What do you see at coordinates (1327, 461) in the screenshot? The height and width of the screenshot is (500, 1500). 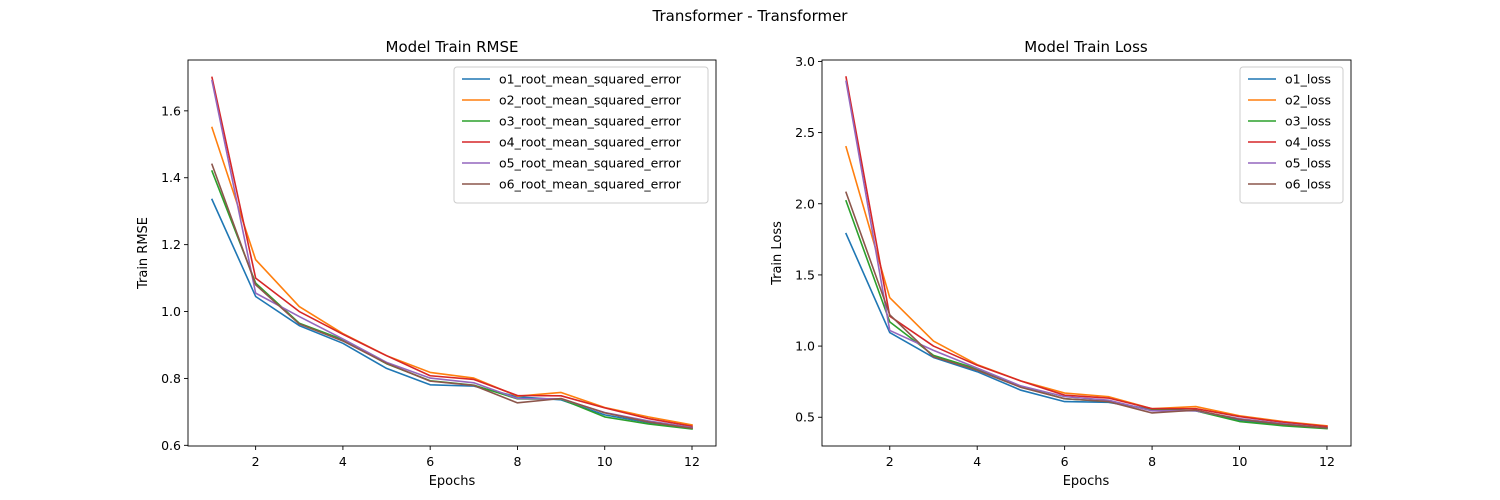 I see `loss-xtick-label-5: 12` at bounding box center [1327, 461].